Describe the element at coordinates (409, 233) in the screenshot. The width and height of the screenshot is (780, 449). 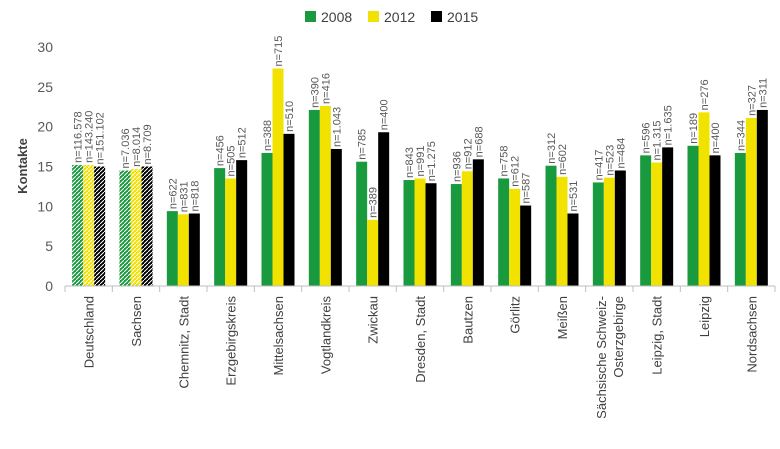
I see `bar-dresden-stadt-2008` at that location.